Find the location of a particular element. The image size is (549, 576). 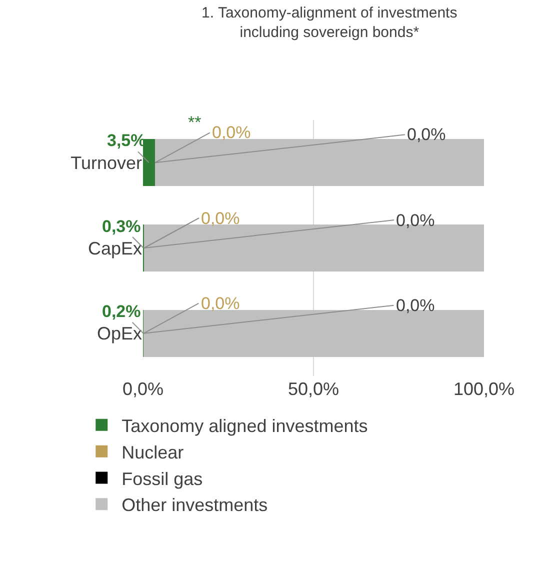

legend-label: Taxonomy aligned investments is located at coordinates (245, 426).